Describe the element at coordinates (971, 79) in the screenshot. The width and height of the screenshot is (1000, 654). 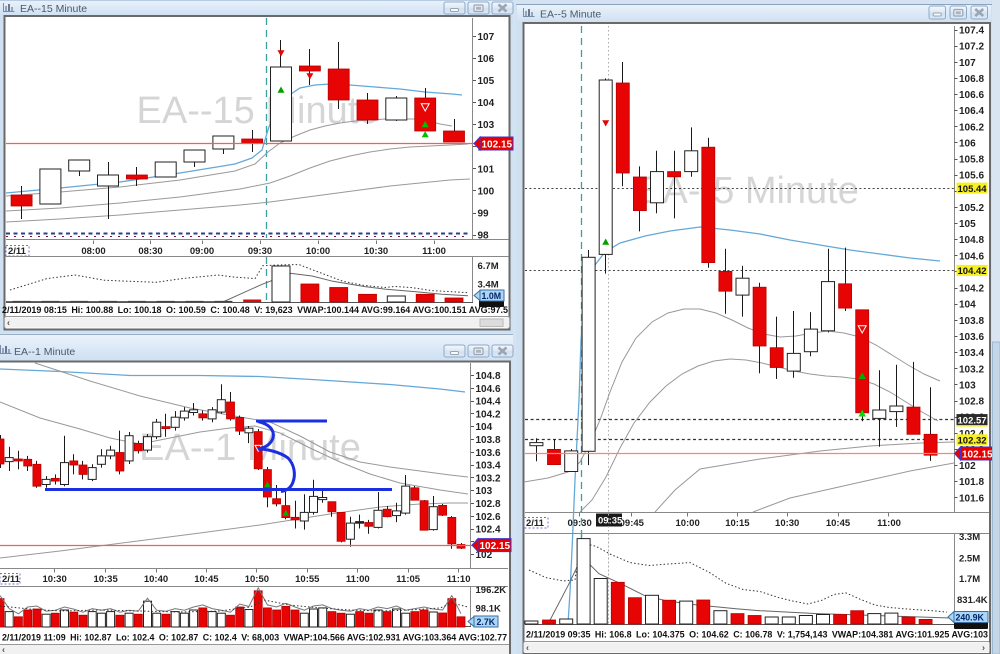
I see `svg-text: 106.8` at that location.